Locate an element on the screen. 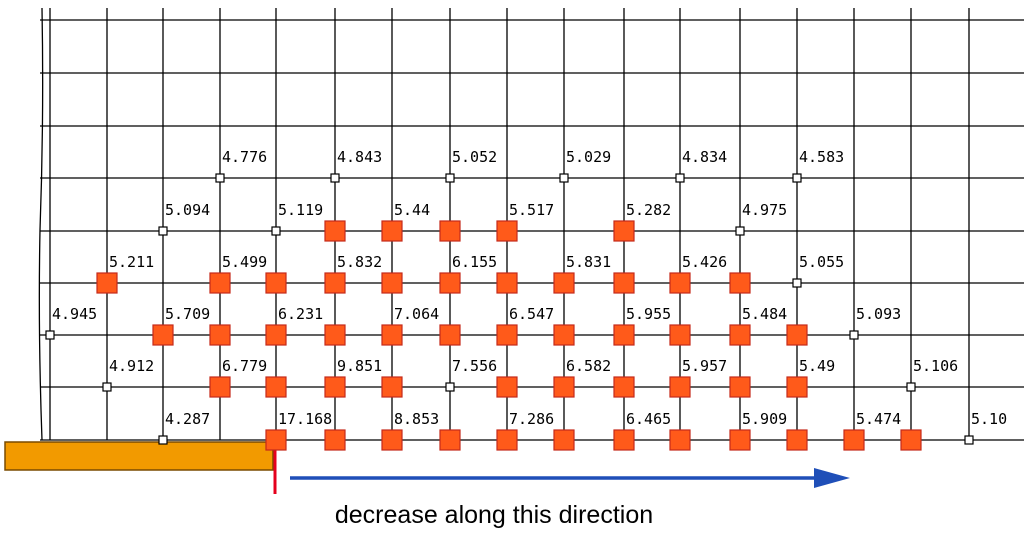  node-value-label: 5.093 is located at coordinates (878, 314).